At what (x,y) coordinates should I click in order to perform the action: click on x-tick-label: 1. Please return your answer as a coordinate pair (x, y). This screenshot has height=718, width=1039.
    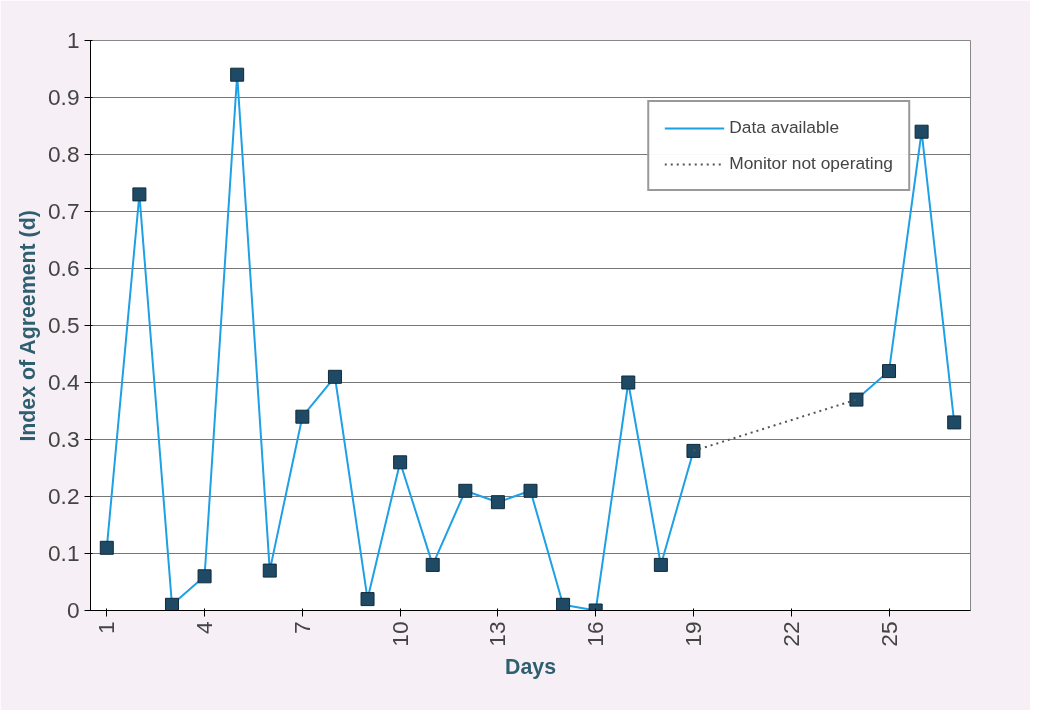
    Looking at the image, I should click on (106, 628).